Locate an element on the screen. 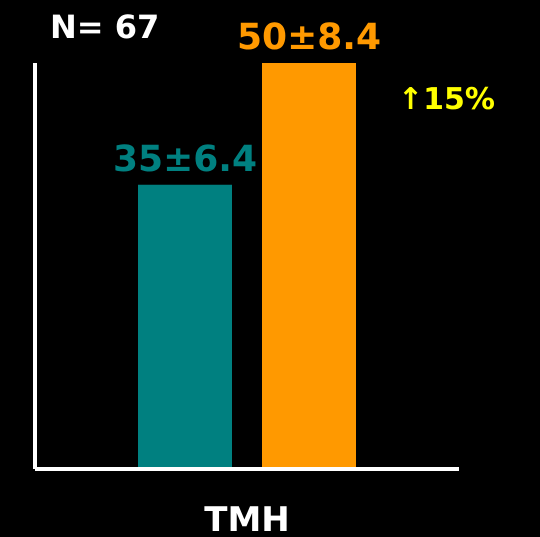  data-label: 35±6.4 is located at coordinates (185, 159).